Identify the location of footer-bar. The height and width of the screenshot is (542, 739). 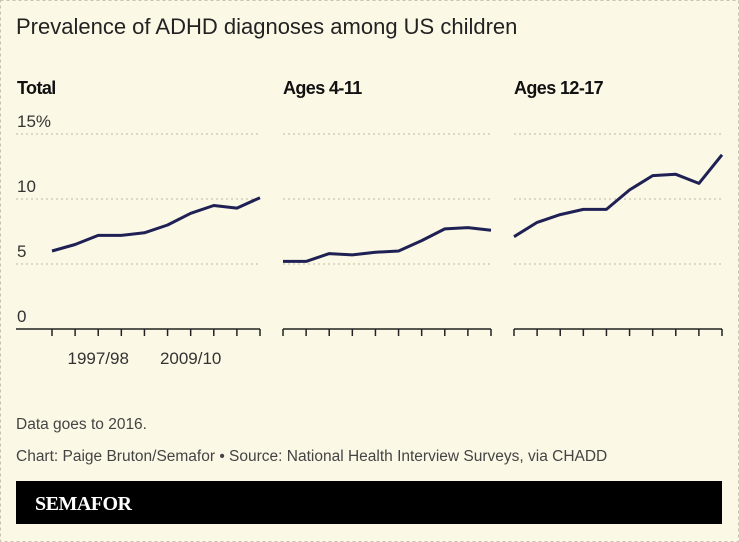
(369, 502).